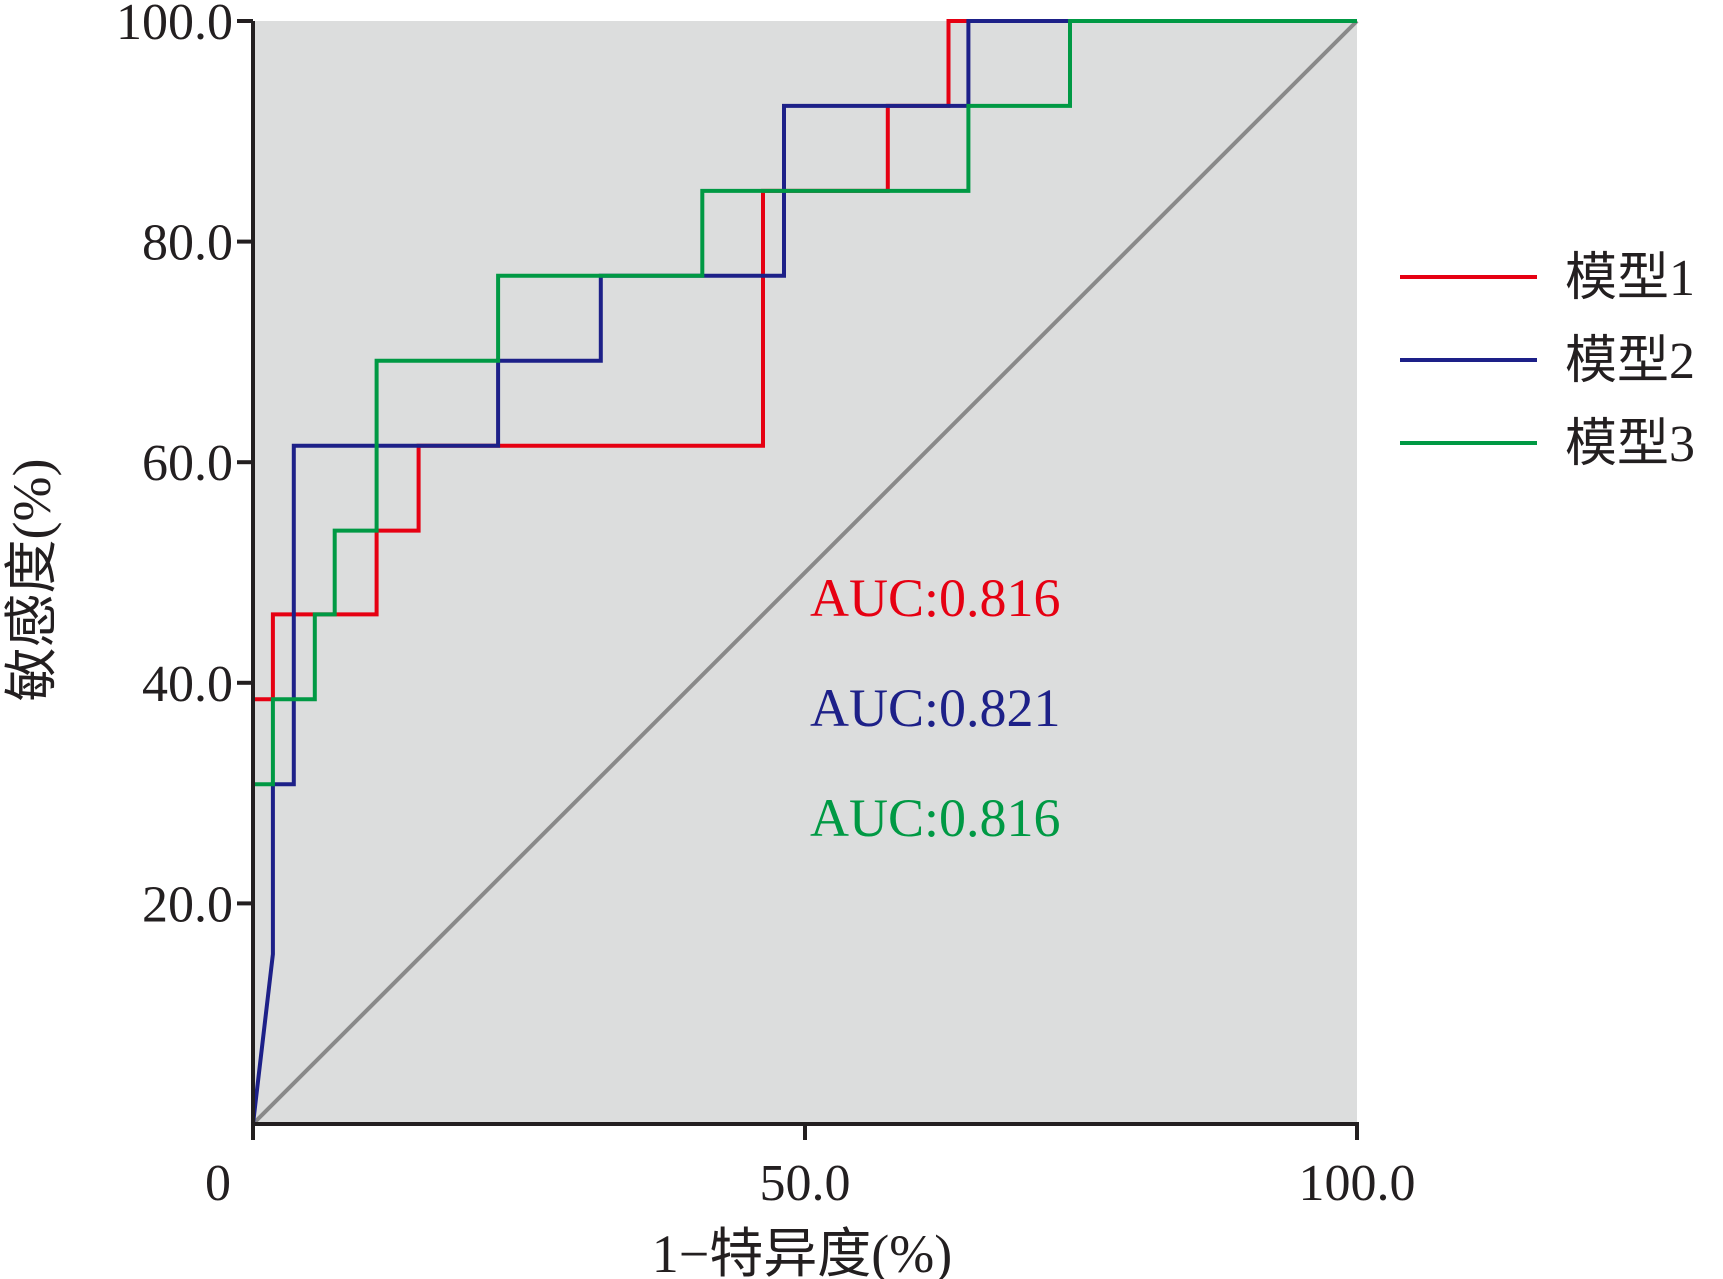 Image resolution: width=1723 pixels, height=1279 pixels. Describe the element at coordinates (174, 25) in the screenshot. I see `y-tick-label: 100.0` at that location.